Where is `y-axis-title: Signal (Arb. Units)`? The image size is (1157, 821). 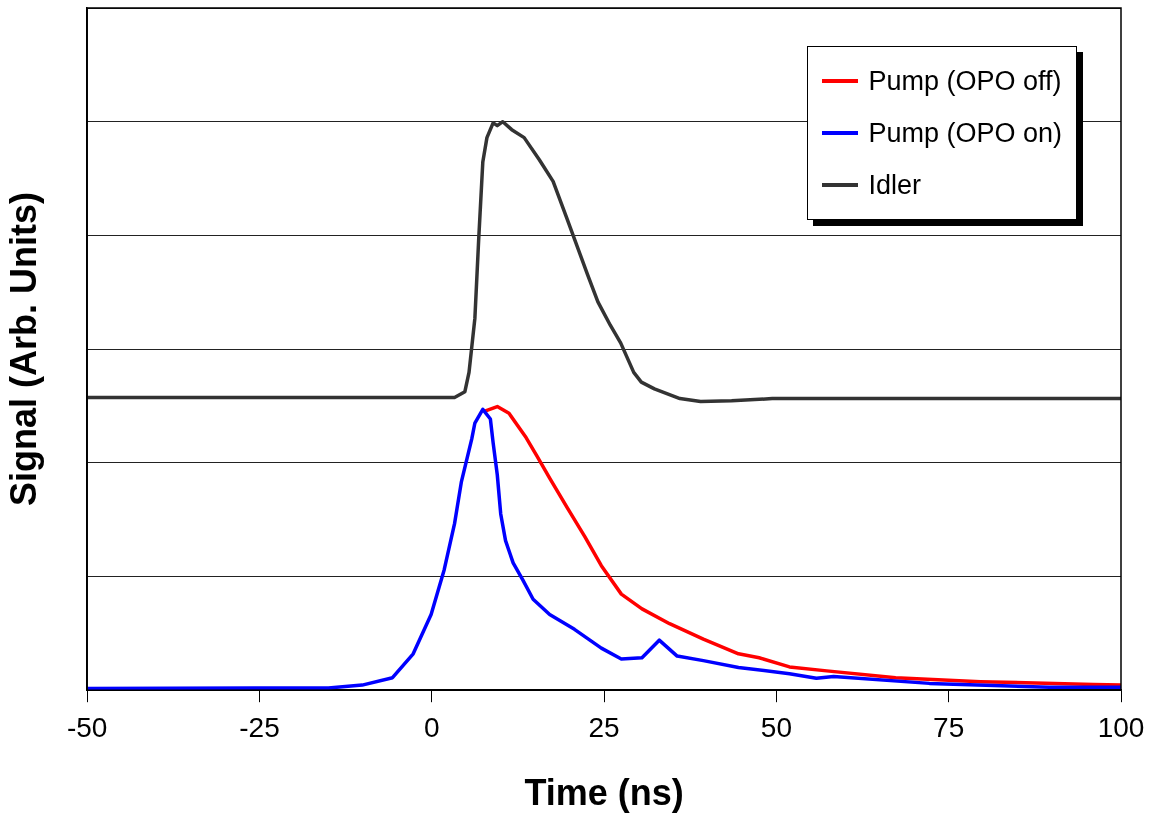 y-axis-title: Signal (Arb. Units) is located at coordinates (23, 349).